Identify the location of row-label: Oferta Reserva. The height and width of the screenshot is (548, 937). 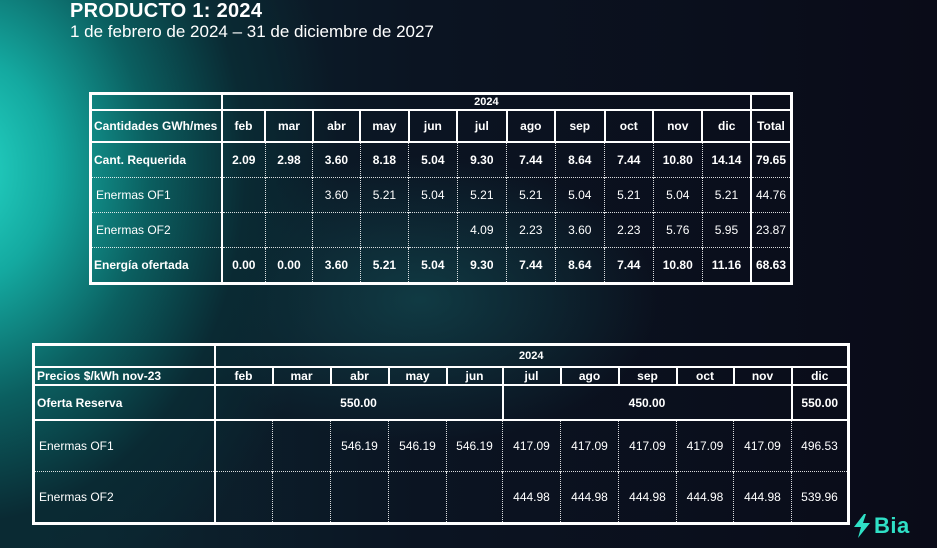
(124, 402).